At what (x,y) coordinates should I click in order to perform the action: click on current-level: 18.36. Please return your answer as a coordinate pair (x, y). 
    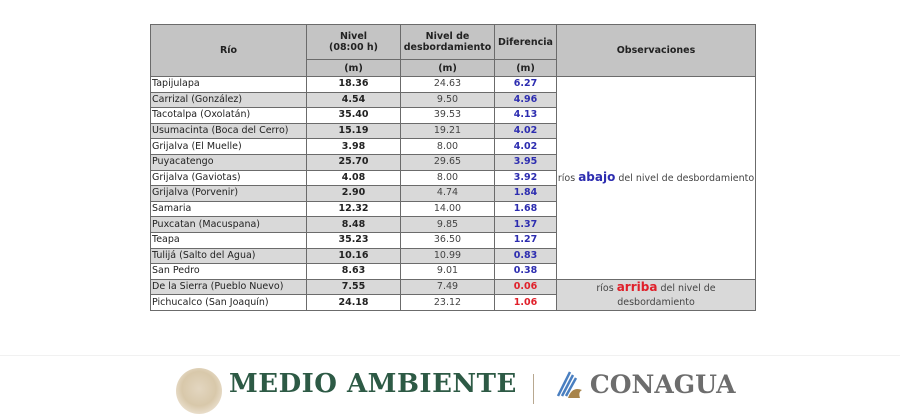
    Looking at the image, I should click on (353, 84).